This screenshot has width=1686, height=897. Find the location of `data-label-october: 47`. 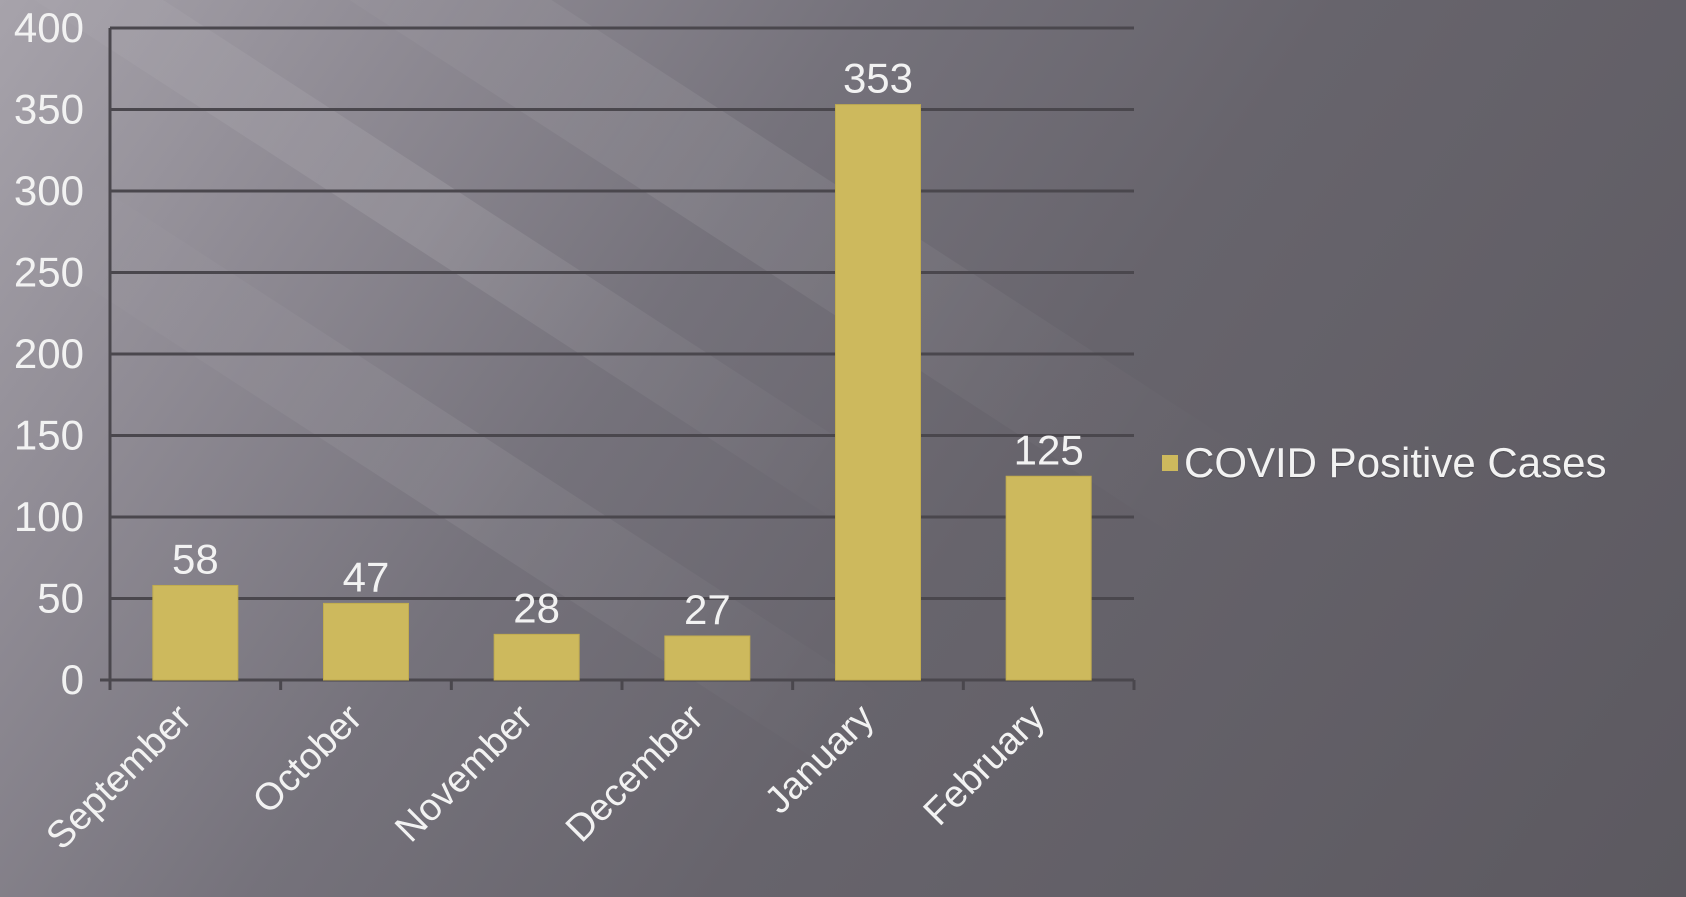

data-label-october: 47 is located at coordinates (366, 576).